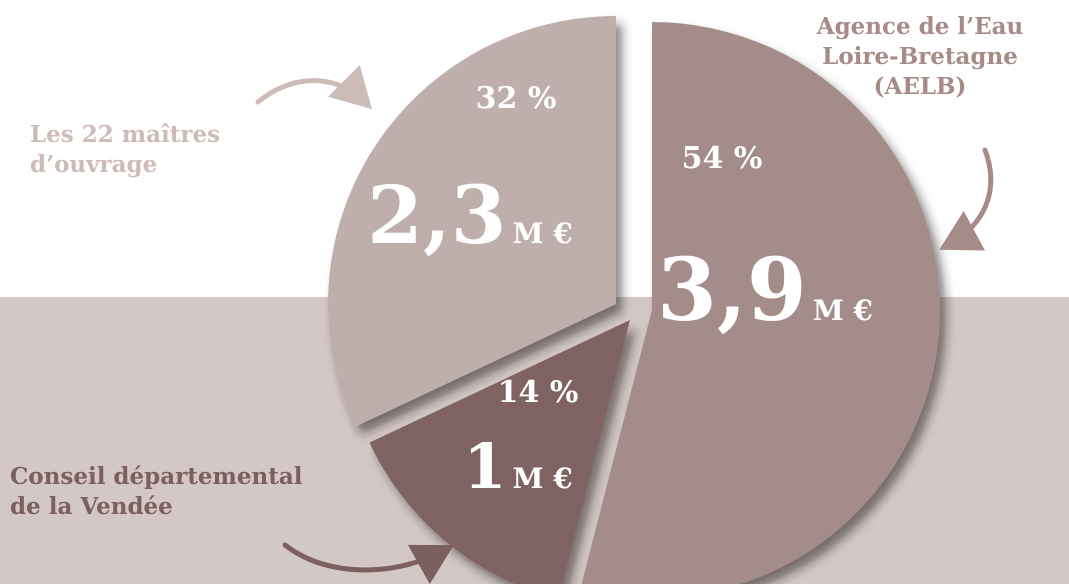 The image size is (1069, 584). What do you see at coordinates (765, 290) in the screenshot?
I see `slice-amount-label-0: 3,9 M €` at bounding box center [765, 290].